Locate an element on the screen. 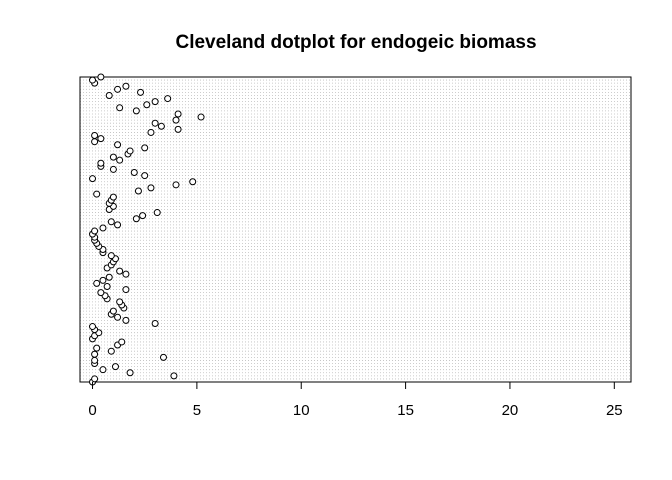 Image resolution: width=672 pixels, height=480 pixels. chart-title: Cleveland dotplot for endogeic biomass is located at coordinates (355, 42).